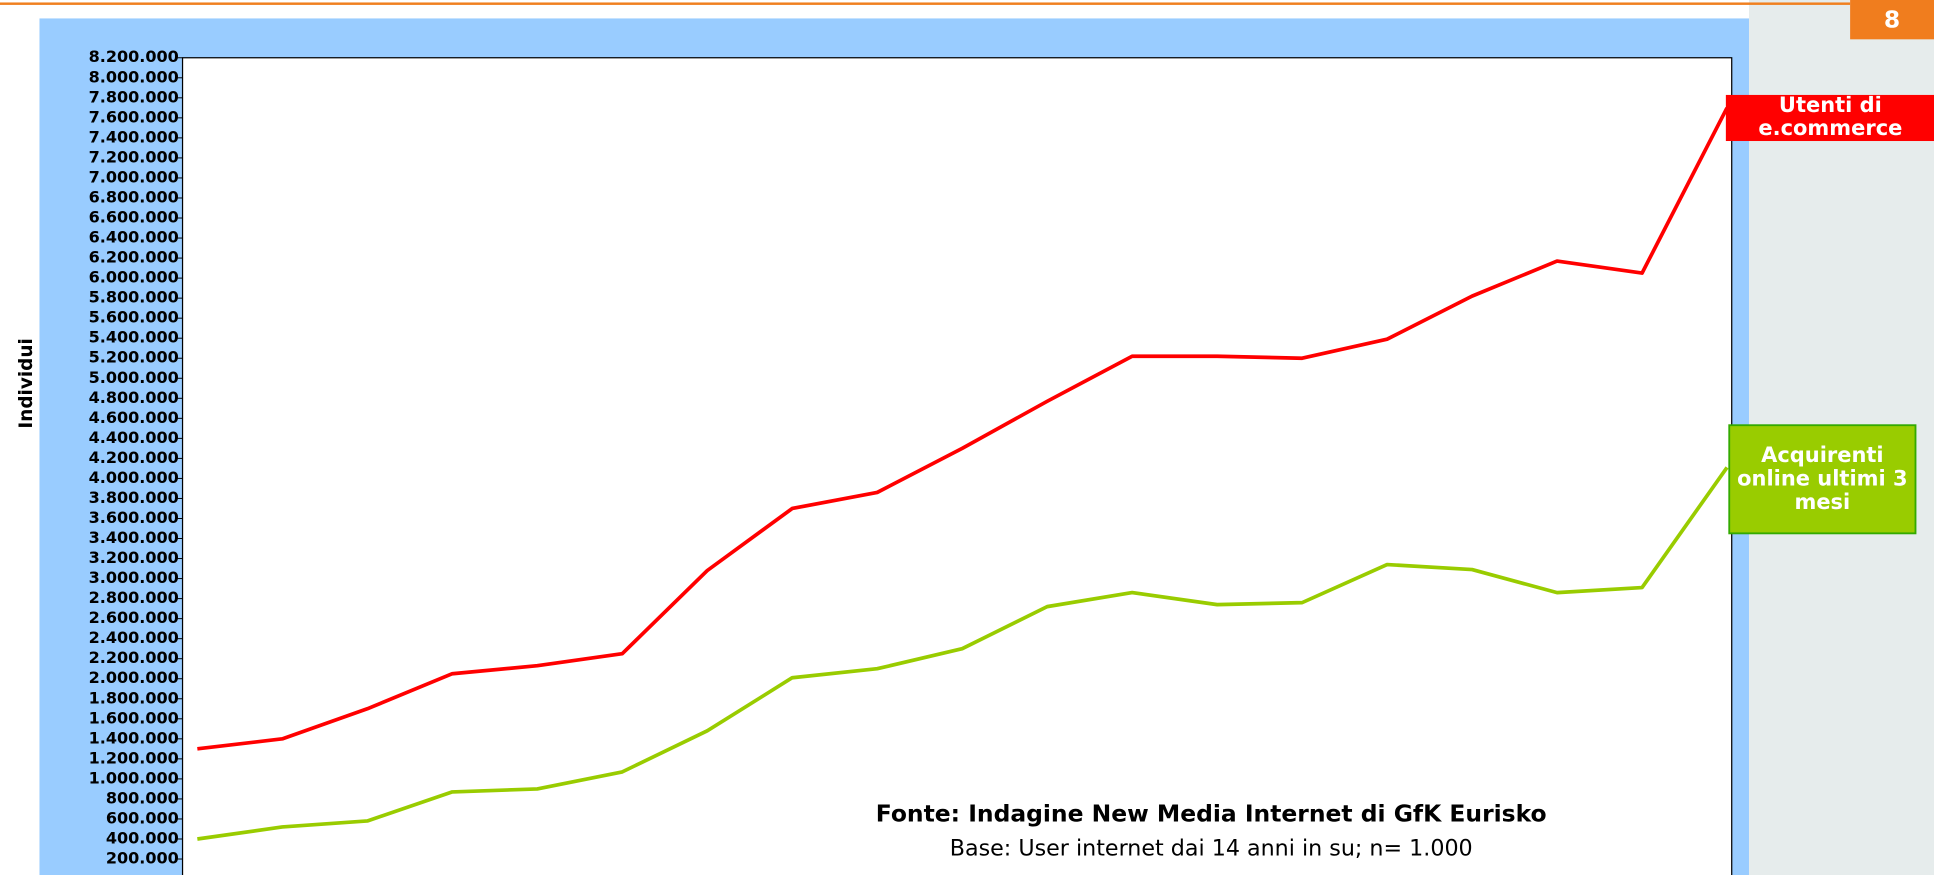 The height and width of the screenshot is (875, 1934). What do you see at coordinates (134, 357) in the screenshot?
I see `y-tick-label: 5.200.000` at bounding box center [134, 357].